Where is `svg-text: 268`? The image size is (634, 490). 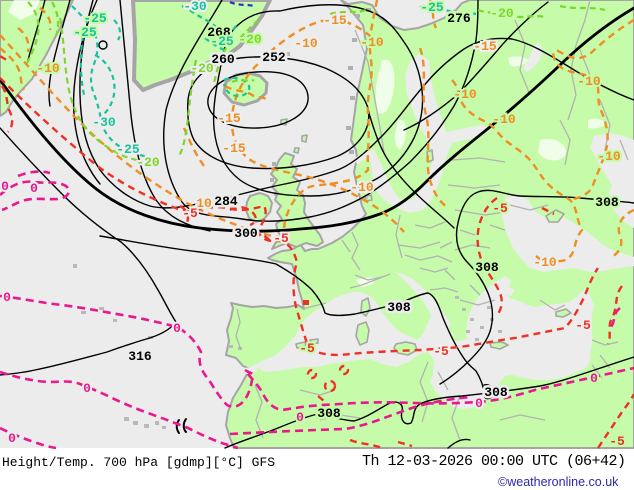
svg-text: 268 is located at coordinates (219, 32).